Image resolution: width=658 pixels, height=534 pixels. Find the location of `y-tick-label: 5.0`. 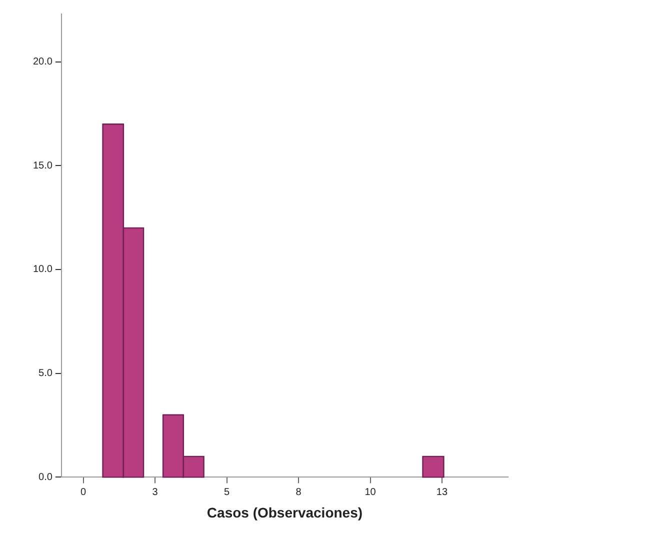

y-tick-label: 5.0 is located at coordinates (45, 374).